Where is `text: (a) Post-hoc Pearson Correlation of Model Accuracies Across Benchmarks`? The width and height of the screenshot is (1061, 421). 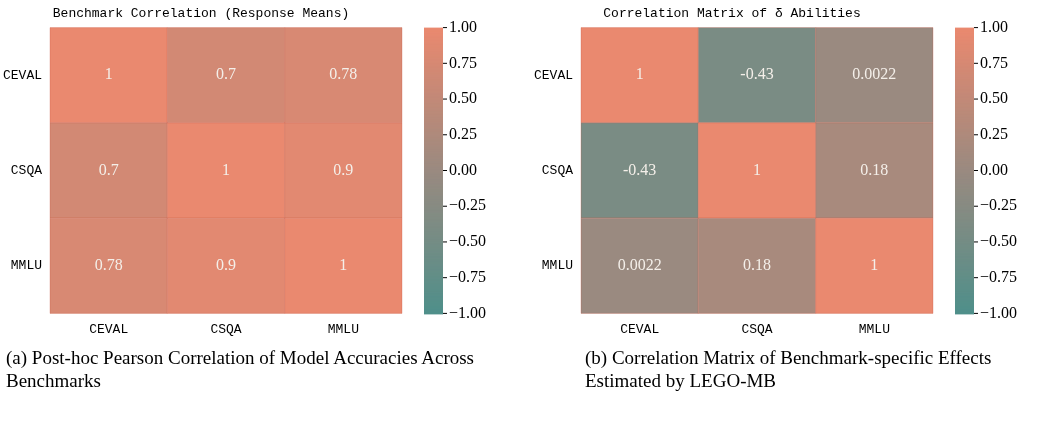 text: (a) Post-hoc Pearson Correlation of Model Accuracies Across Benchmarks is located at coordinates (240, 369).